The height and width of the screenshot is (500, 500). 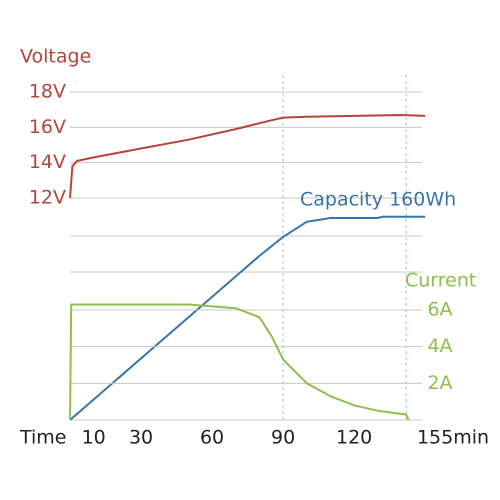 What do you see at coordinates (247, 156) in the screenshot?
I see `series-line` at bounding box center [247, 156].